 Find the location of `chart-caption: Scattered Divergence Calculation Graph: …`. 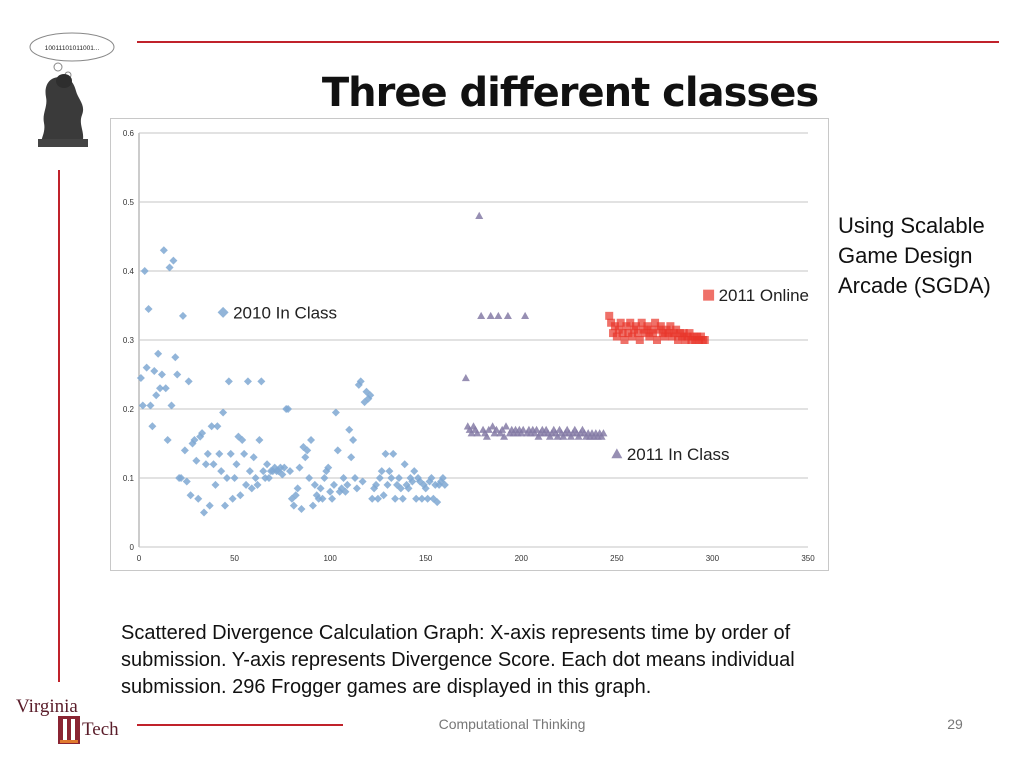

chart-caption: Scattered Divergence Calculation Graph: … is located at coordinates (521, 660).